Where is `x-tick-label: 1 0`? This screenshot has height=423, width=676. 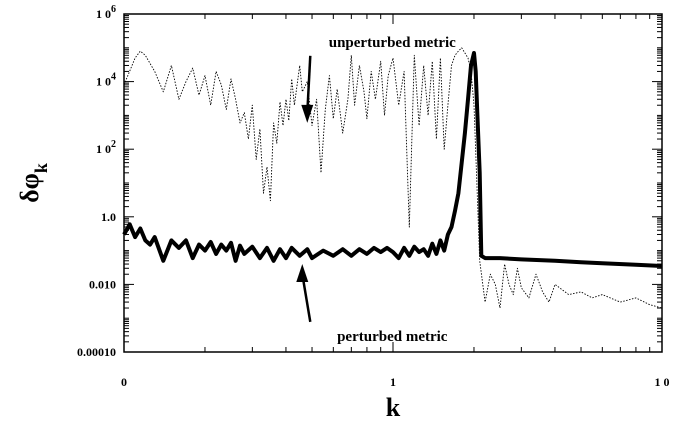
x-tick-label: 1 0 is located at coordinates (662, 382).